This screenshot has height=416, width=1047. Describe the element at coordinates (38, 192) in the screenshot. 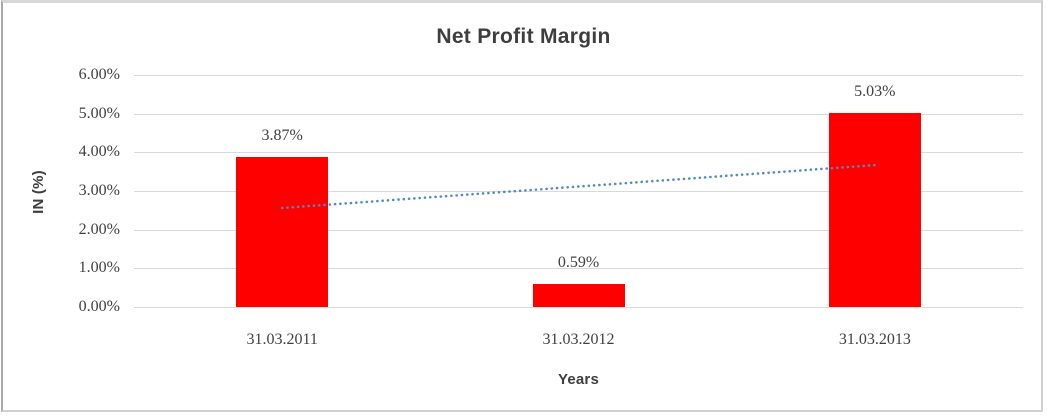

I see `y-axis-title: IN (%)` at that location.